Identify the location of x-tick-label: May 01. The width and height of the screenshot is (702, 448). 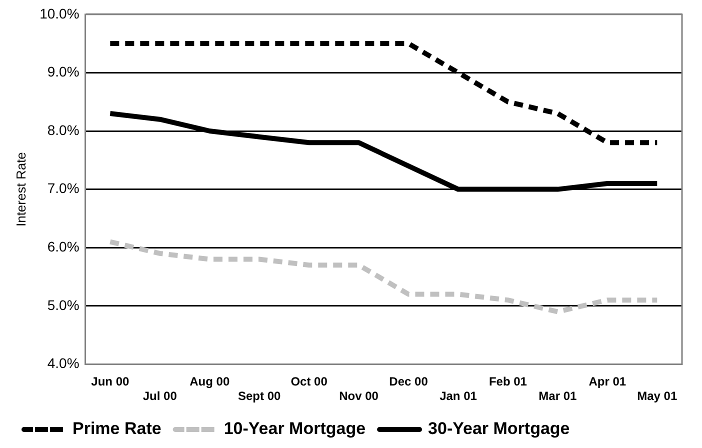
(657, 396).